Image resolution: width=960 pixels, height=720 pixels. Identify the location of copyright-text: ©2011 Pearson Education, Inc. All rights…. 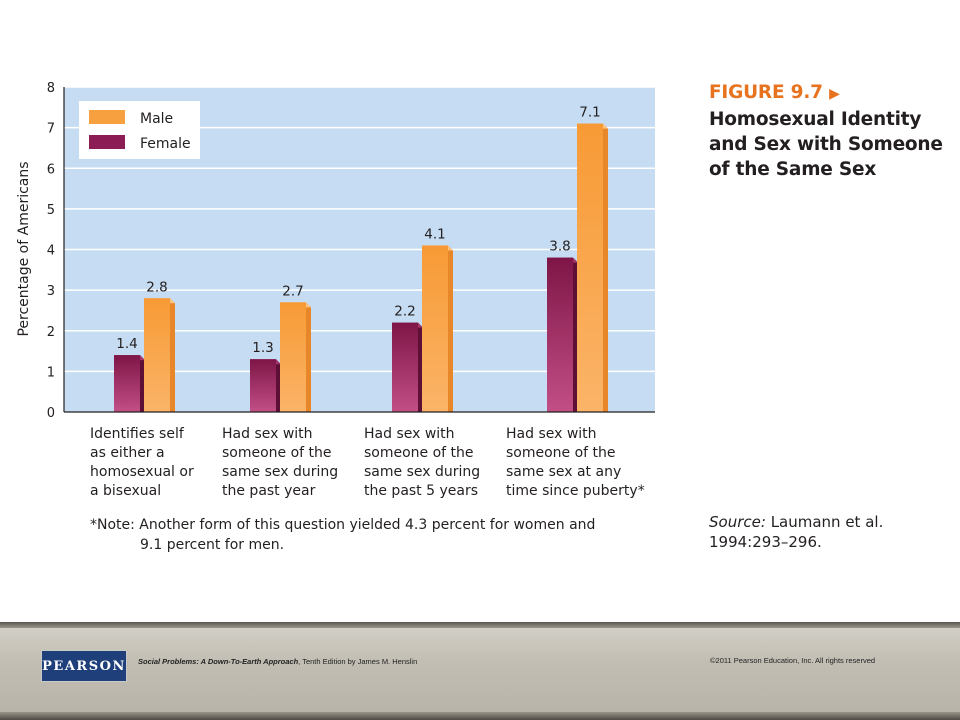
(793, 660).